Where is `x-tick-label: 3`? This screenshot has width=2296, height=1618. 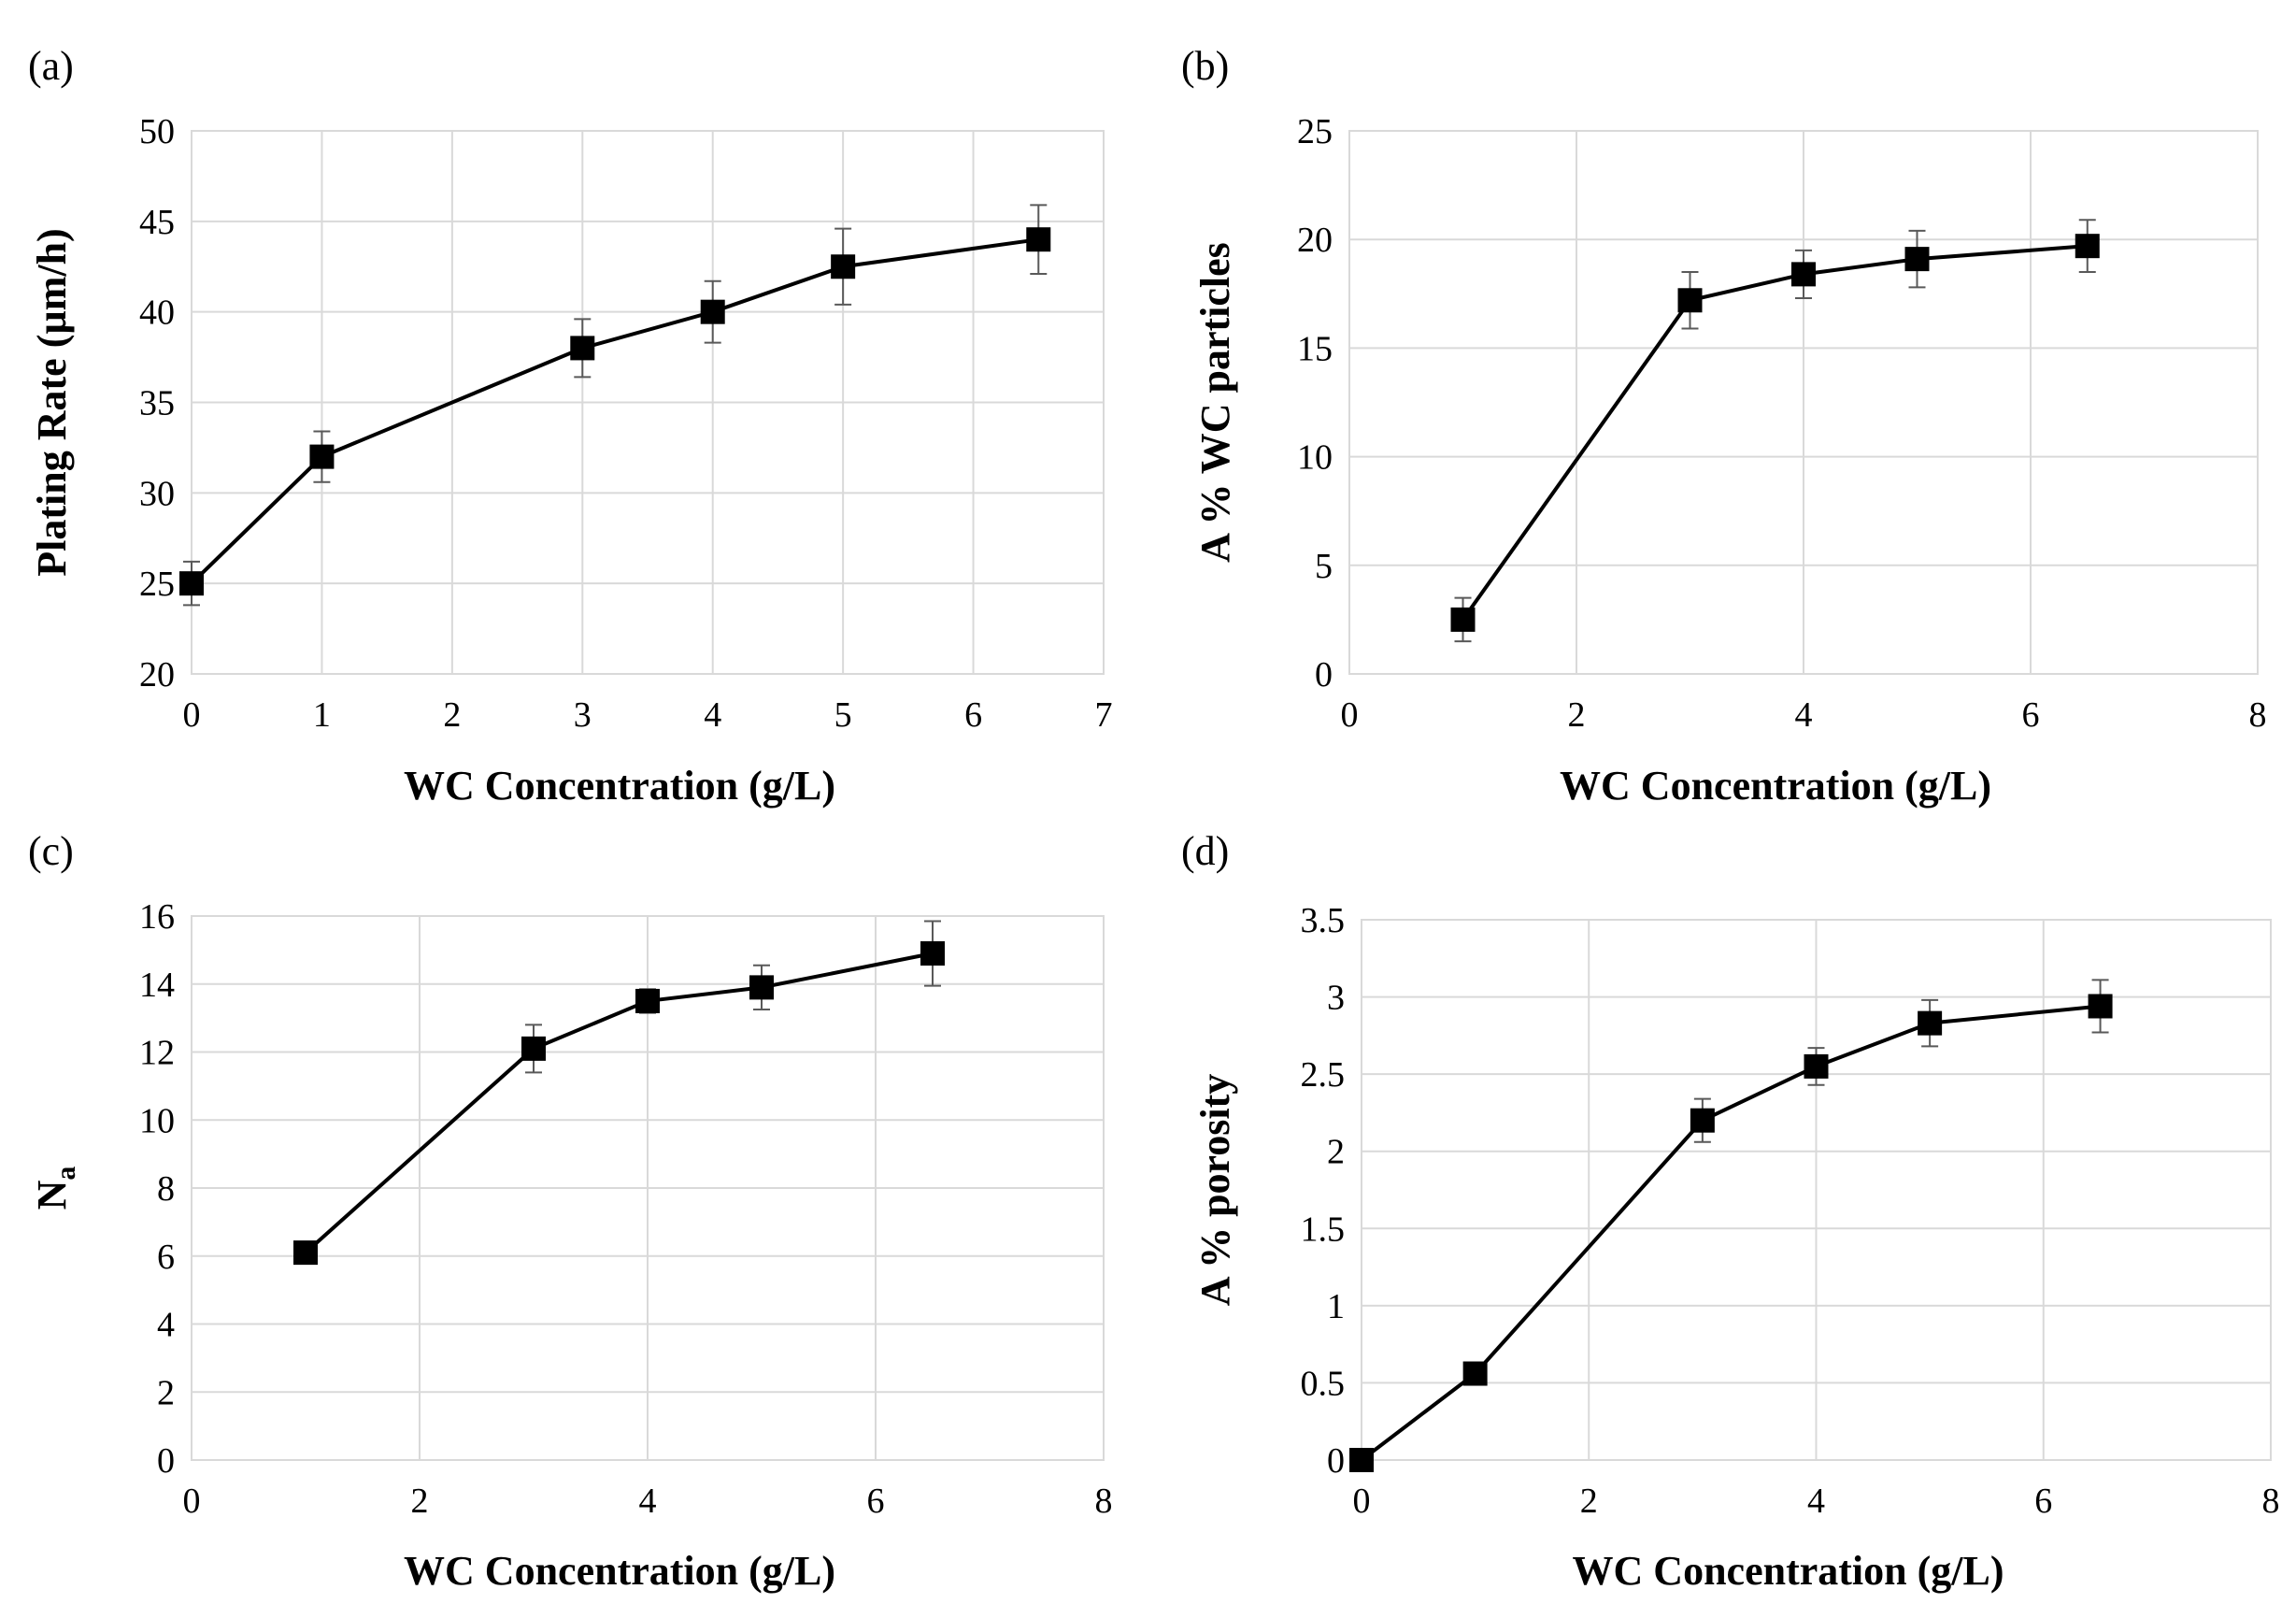
x-tick-label: 3 is located at coordinates (583, 715).